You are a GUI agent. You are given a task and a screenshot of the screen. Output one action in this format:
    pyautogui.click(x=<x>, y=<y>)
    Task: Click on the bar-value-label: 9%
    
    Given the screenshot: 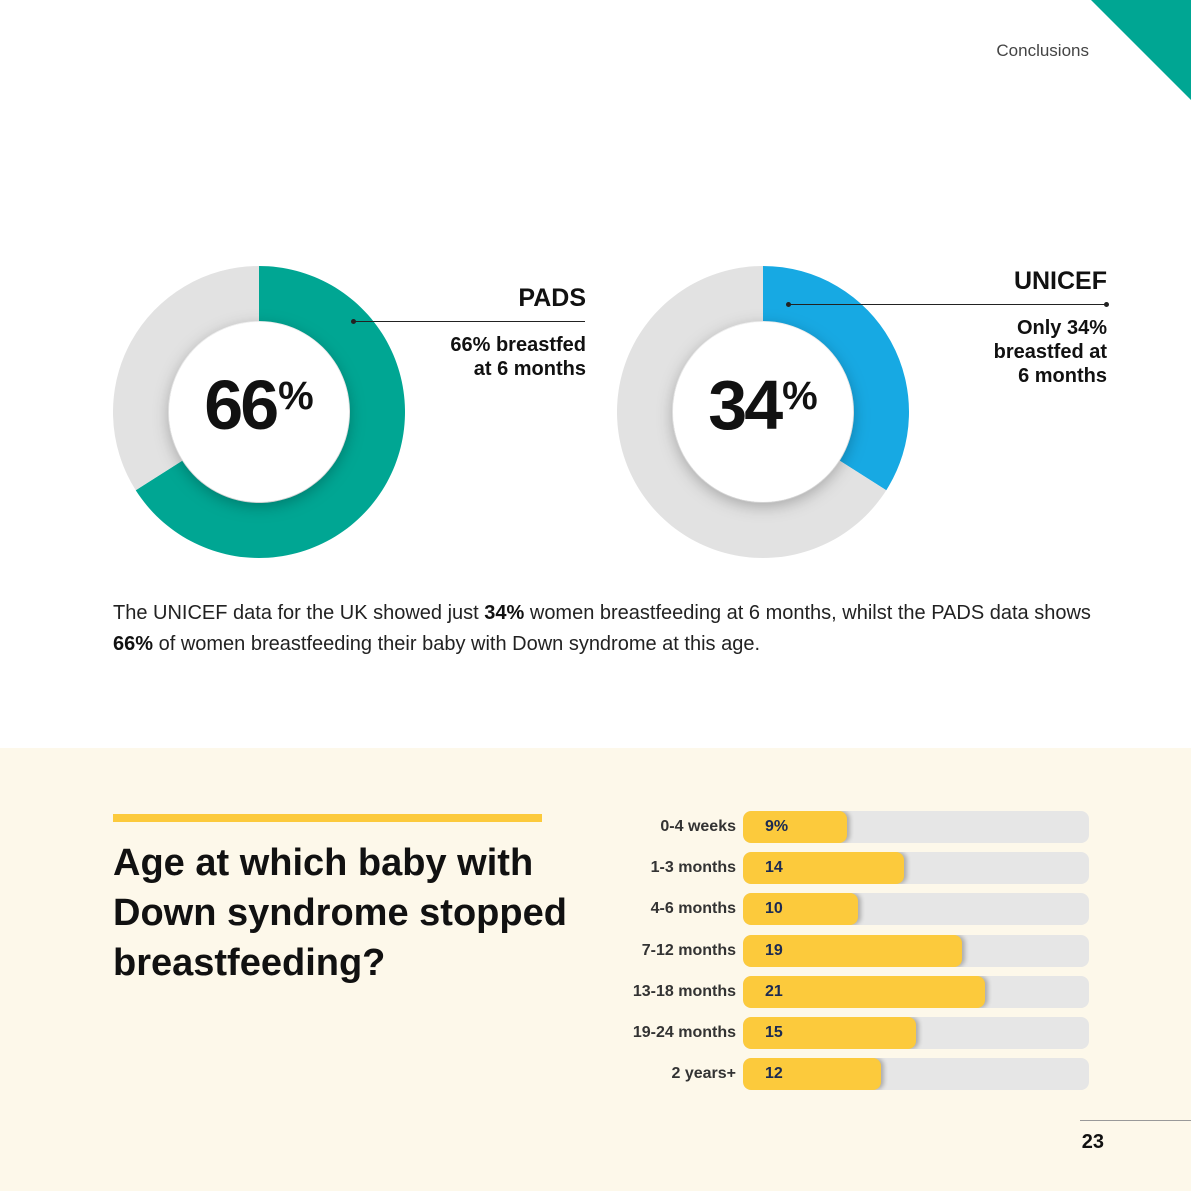 What is the action you would take?
    pyautogui.click(x=777, y=826)
    